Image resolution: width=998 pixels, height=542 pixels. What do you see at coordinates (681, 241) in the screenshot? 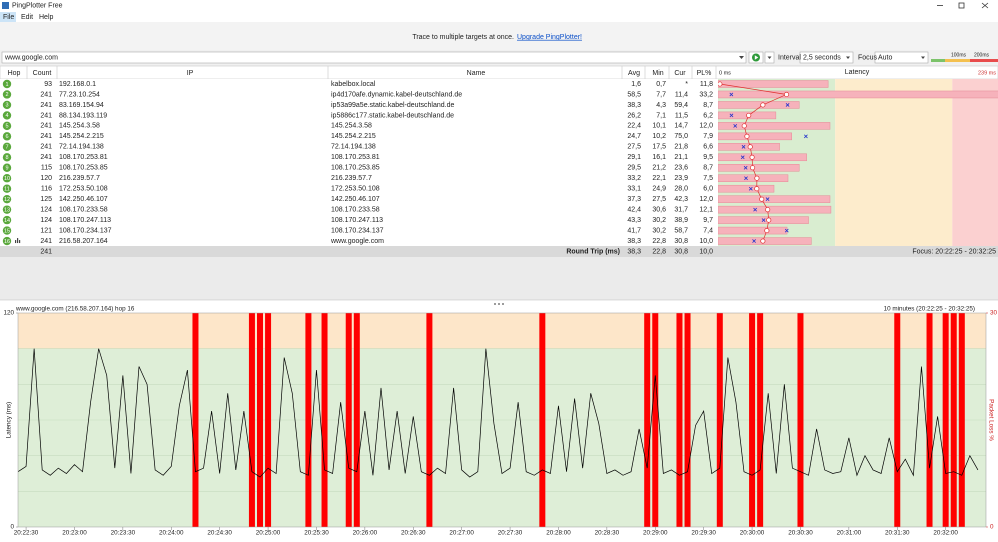
I see `hop-cur: 30,8` at bounding box center [681, 241].